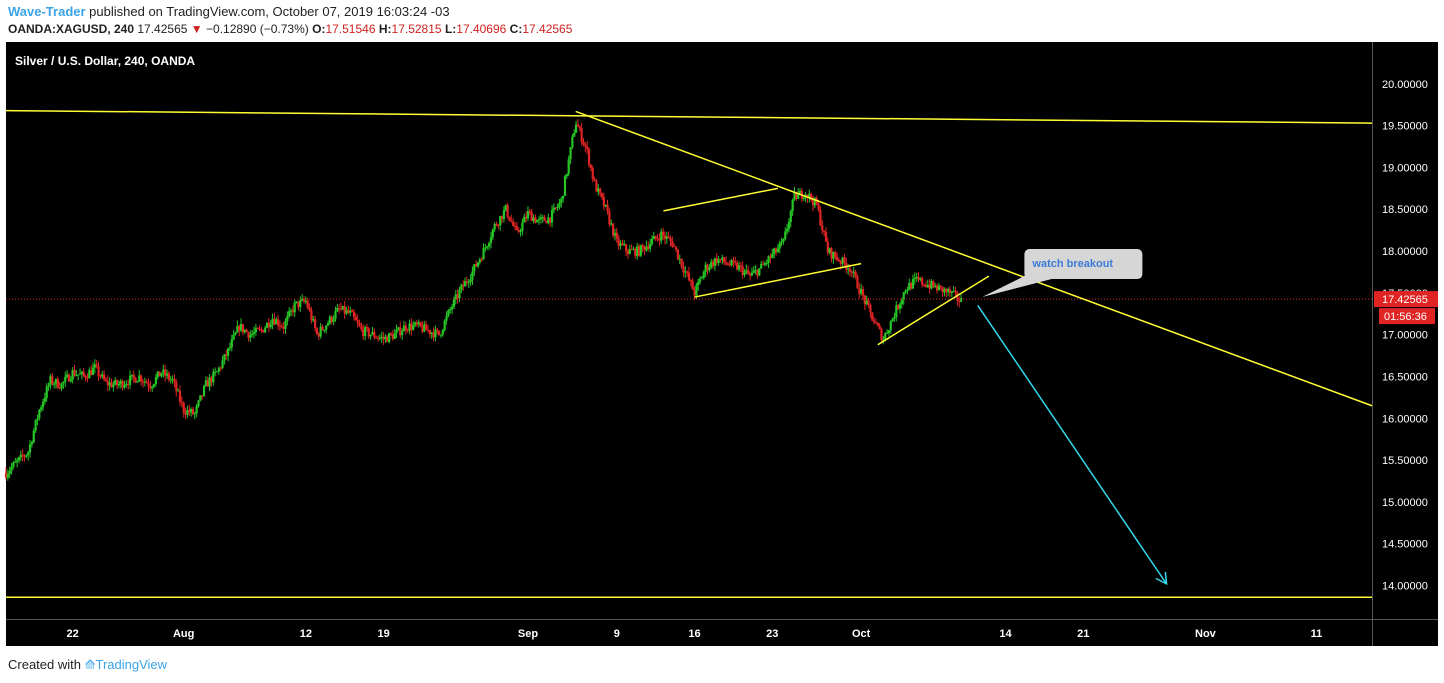 Image resolution: width=1444 pixels, height=683 pixels. I want to click on trendline-horizontal-resistance, so click(689, 116).